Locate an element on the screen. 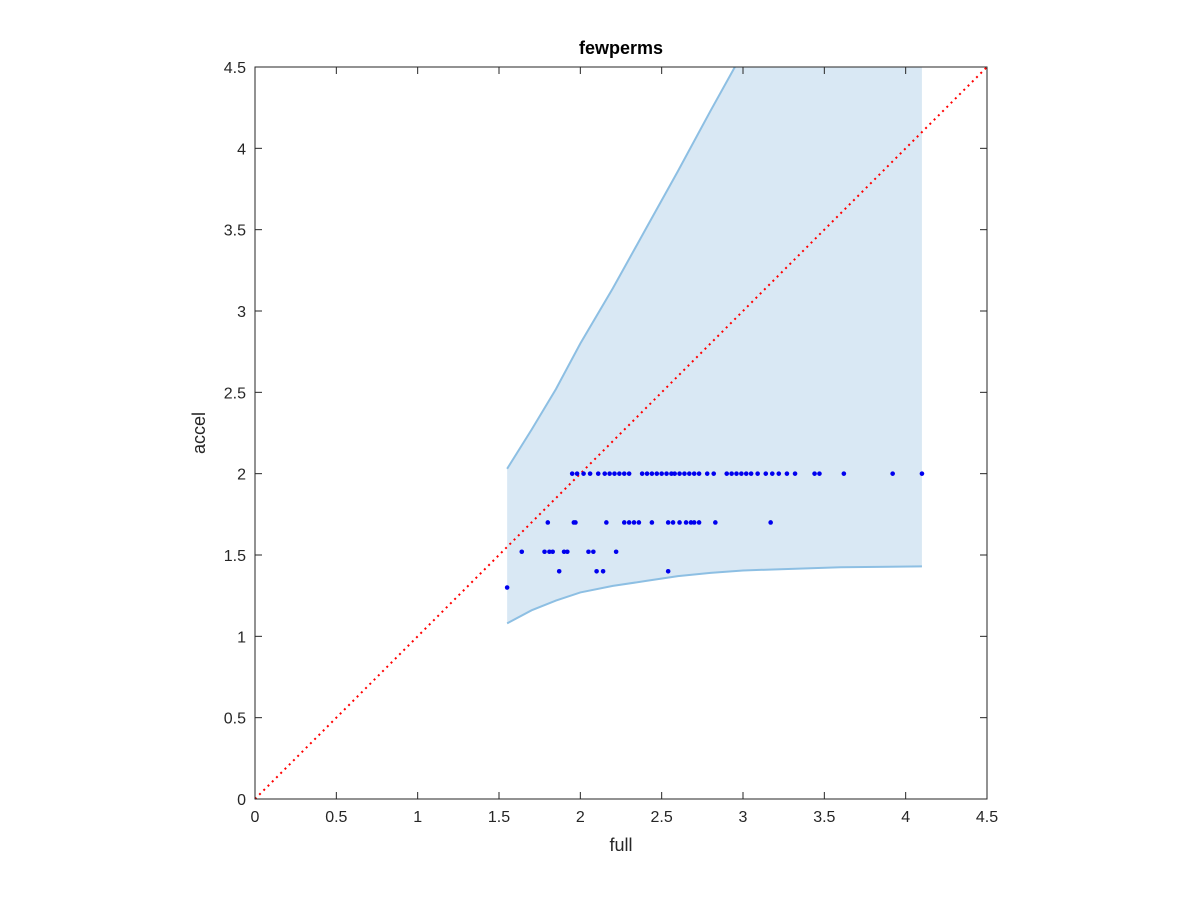 Image resolution: width=1200 pixels, height=900 pixels. y-tick-label: 0 is located at coordinates (241, 800).